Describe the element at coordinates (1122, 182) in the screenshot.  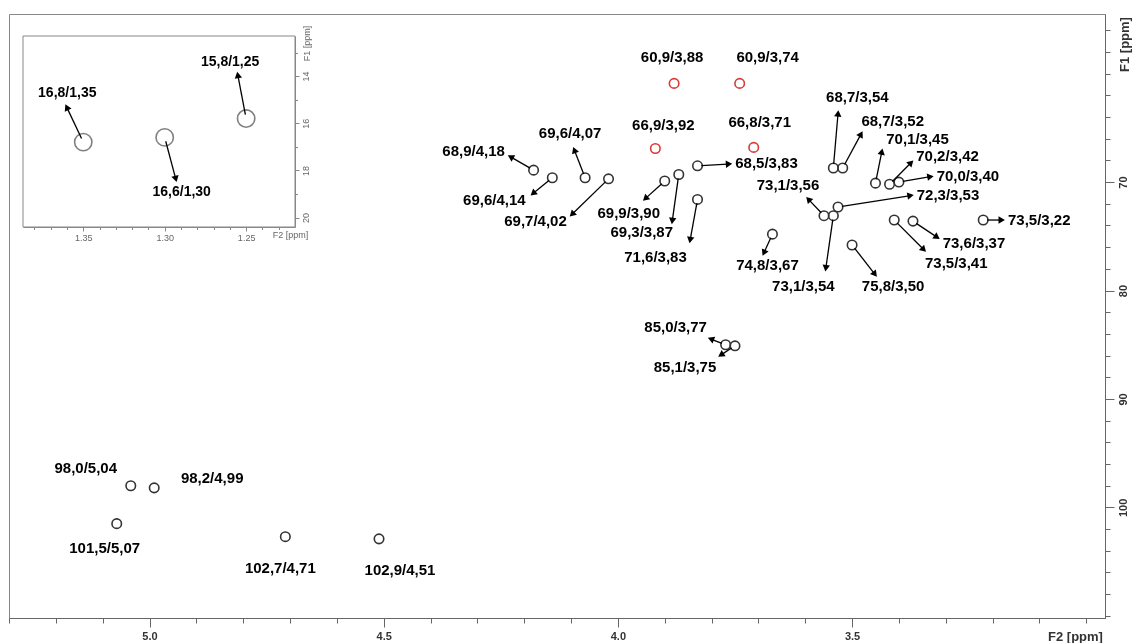
I see `y-tick-label: 70` at that location.